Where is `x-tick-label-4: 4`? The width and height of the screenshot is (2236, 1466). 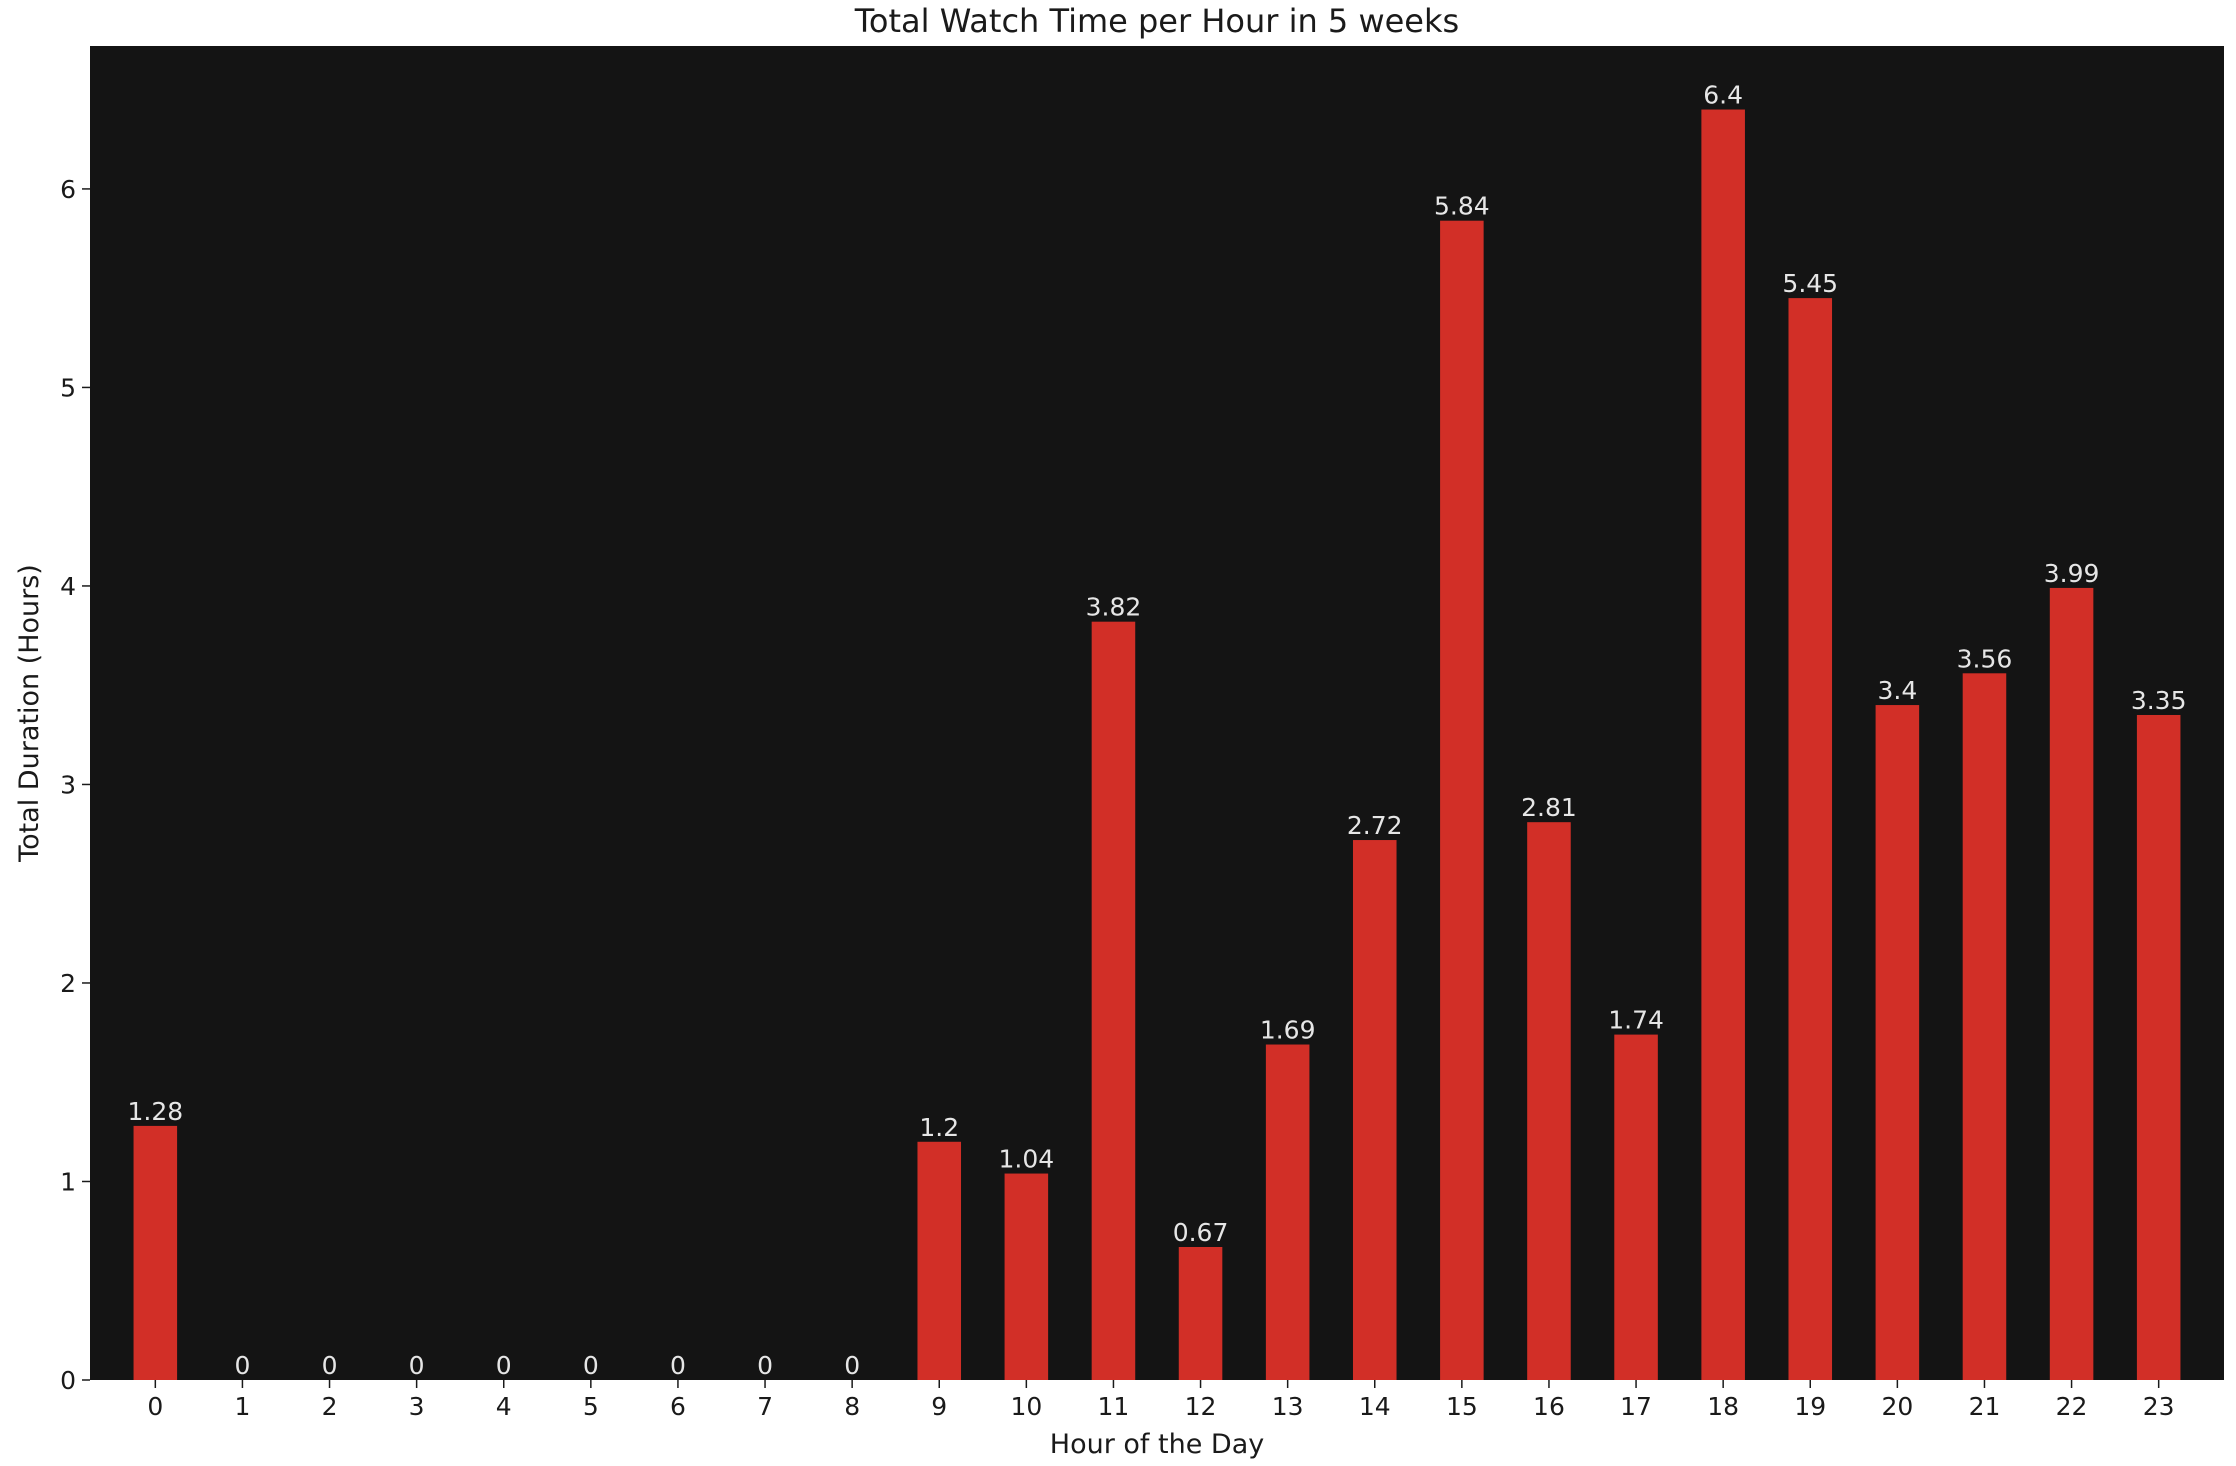
x-tick-label-4: 4 is located at coordinates (504, 1406).